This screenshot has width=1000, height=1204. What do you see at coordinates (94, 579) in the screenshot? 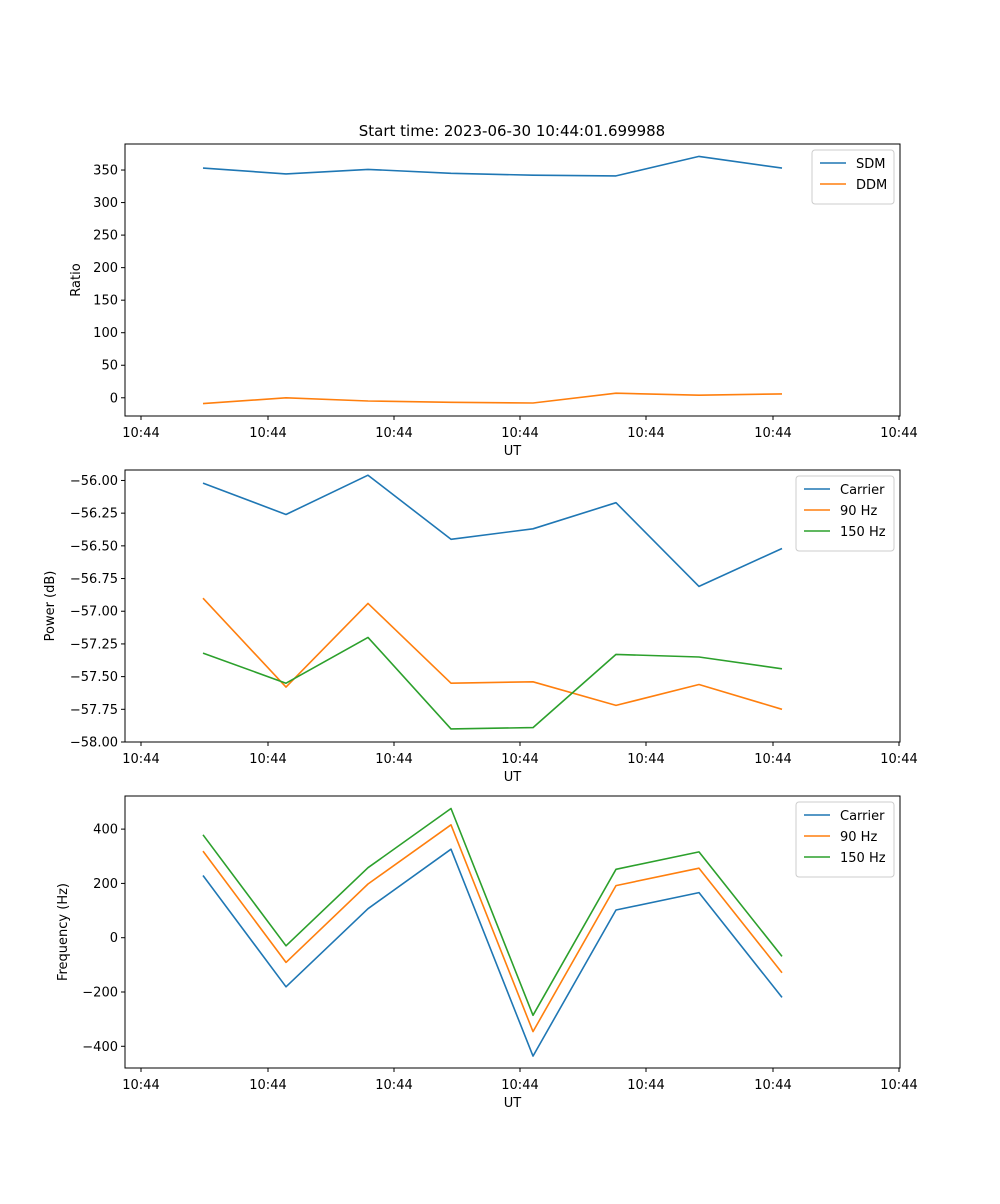
I see `y-tick-label: −56.75` at bounding box center [94, 579].